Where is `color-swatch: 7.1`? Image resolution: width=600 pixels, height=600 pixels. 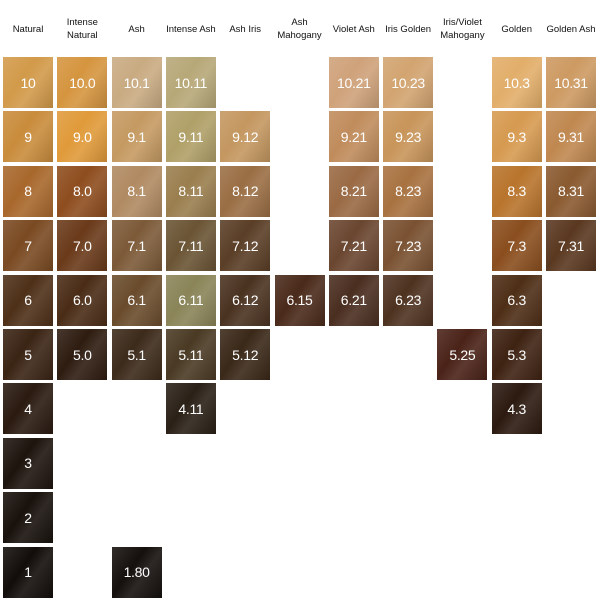 color-swatch: 7.1 is located at coordinates (136, 246).